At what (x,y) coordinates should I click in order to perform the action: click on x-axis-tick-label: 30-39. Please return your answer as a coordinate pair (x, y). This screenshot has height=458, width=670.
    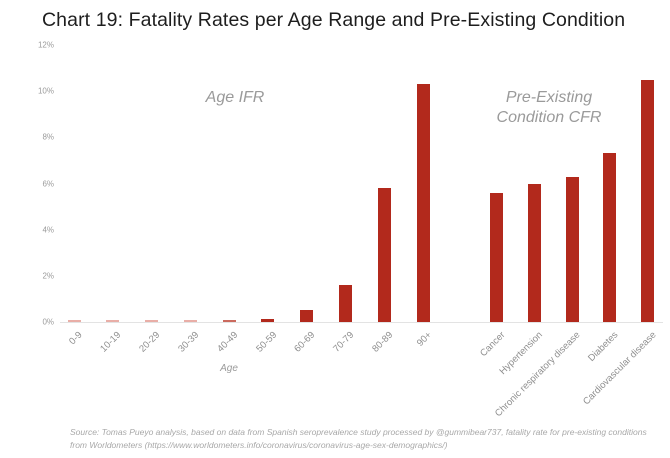
    Looking at the image, I should click on (189, 342).